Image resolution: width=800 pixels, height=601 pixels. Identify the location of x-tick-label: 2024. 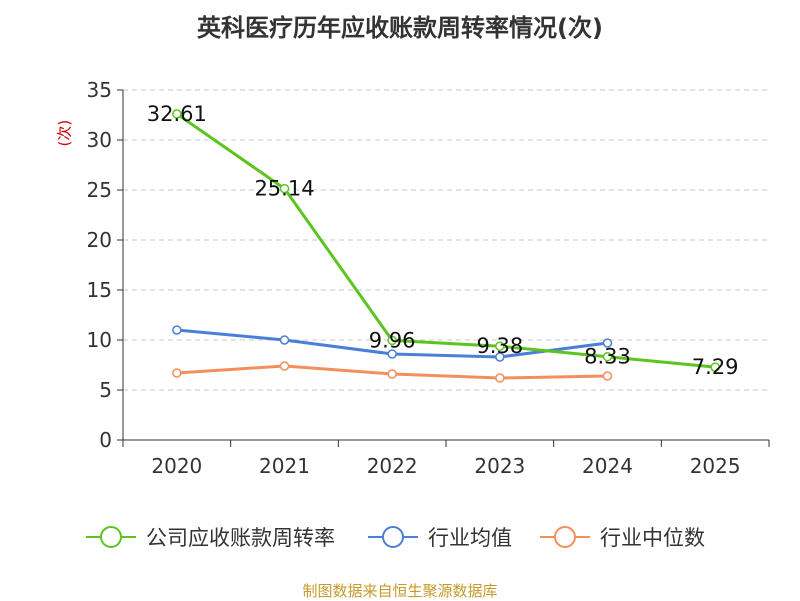
(607, 466).